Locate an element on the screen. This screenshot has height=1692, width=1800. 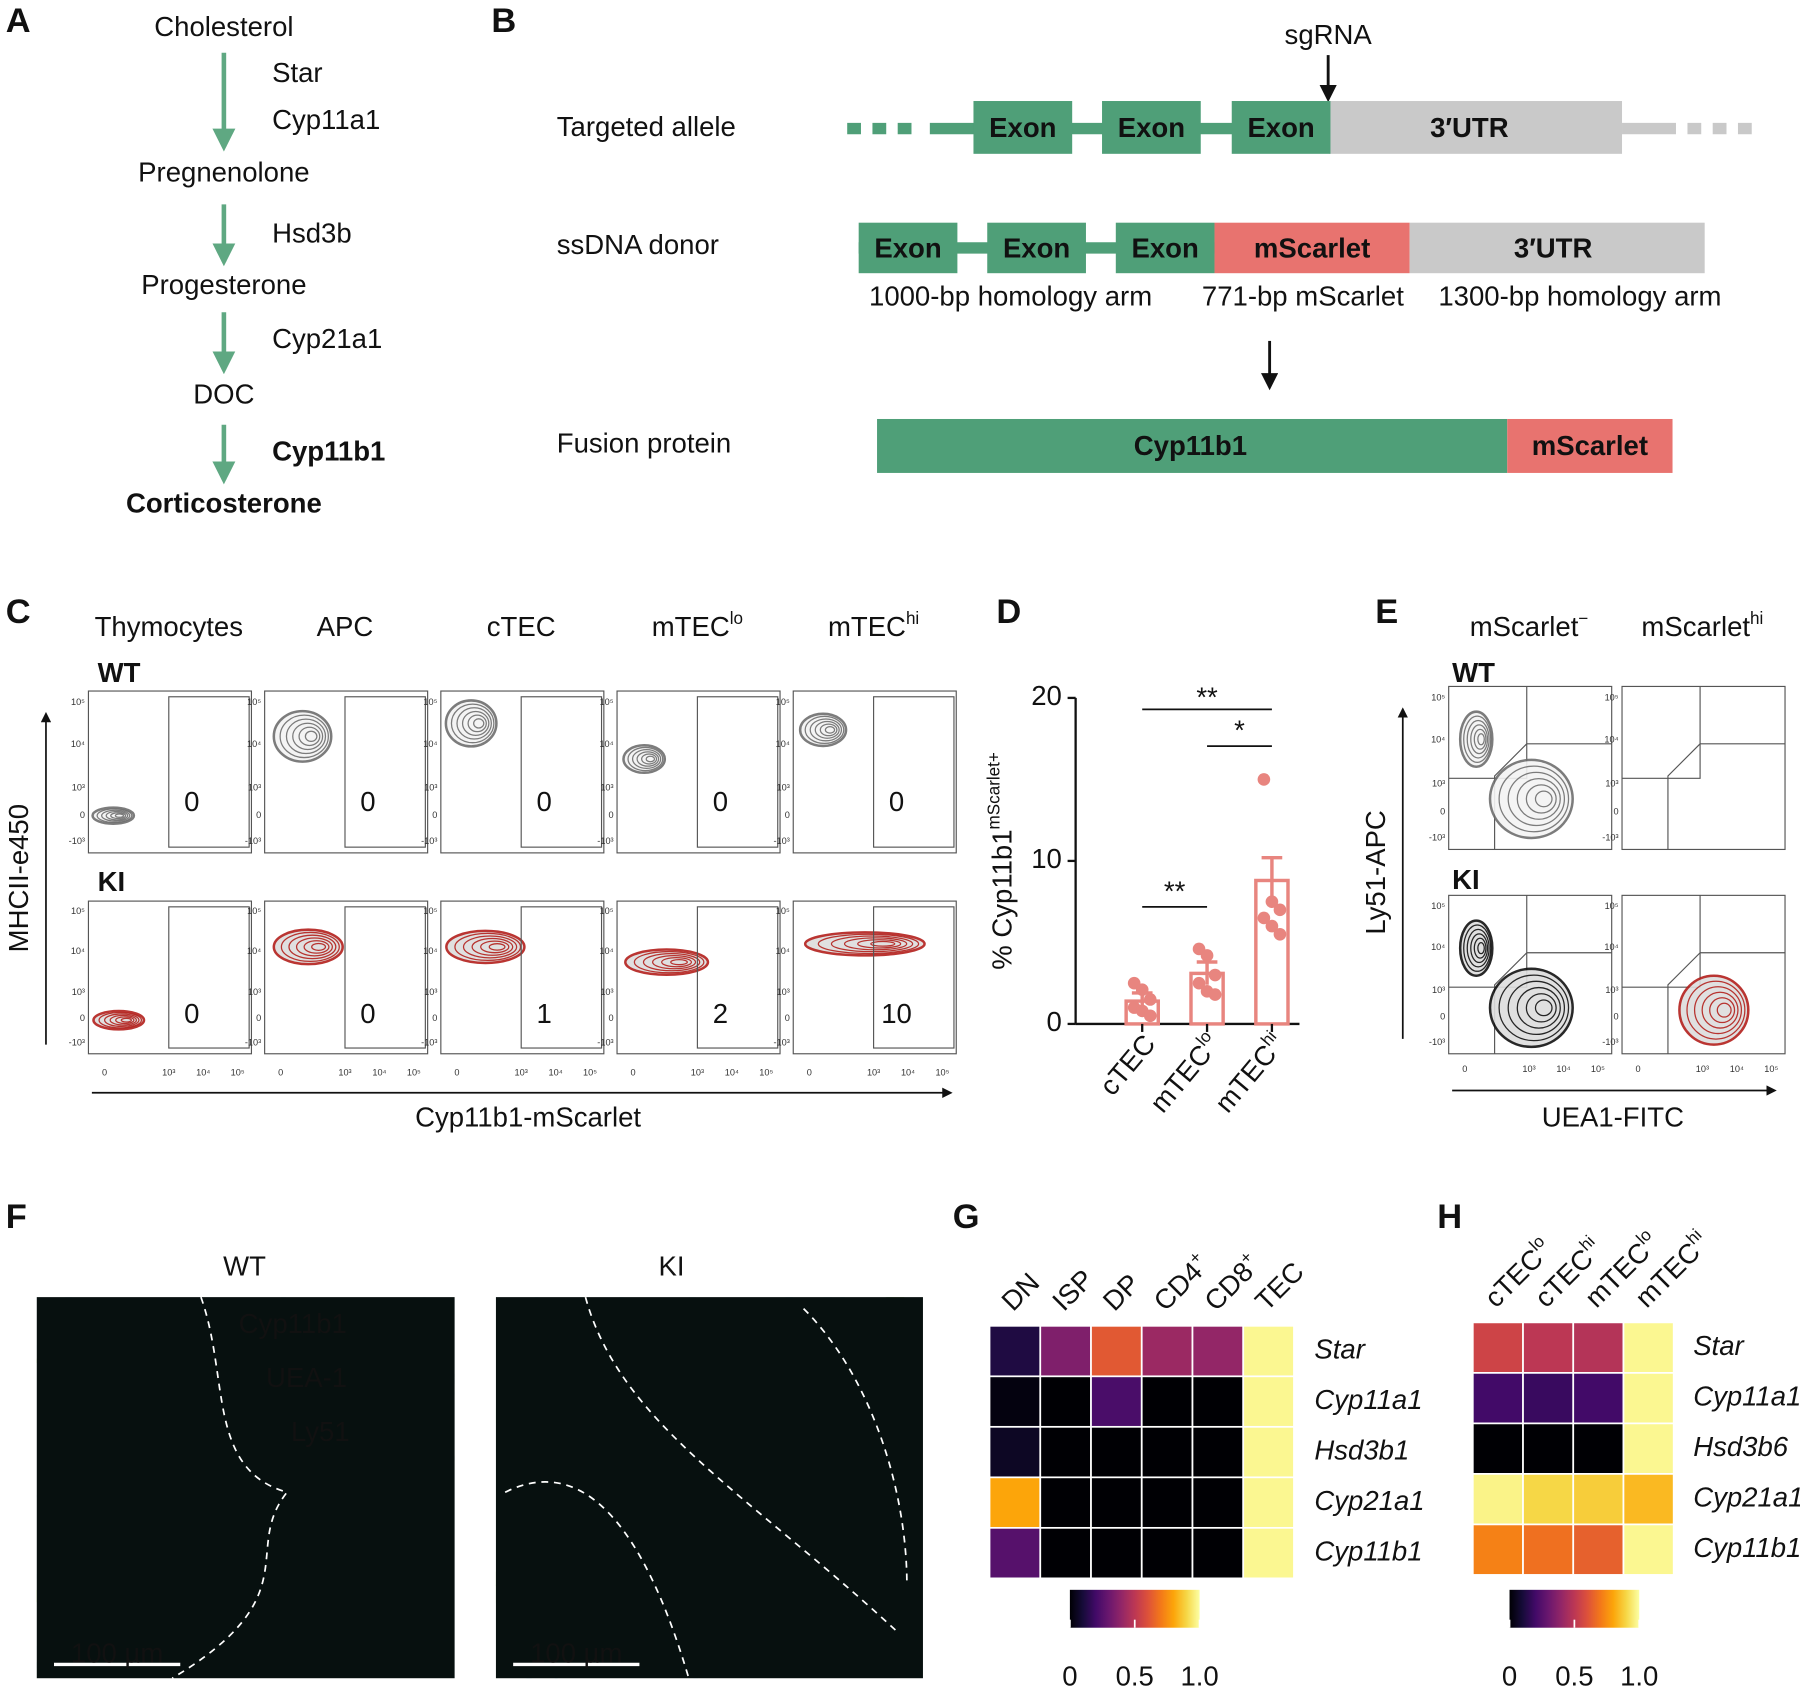
scale-bar-label: 100 µm is located at coordinates (576, 1653).